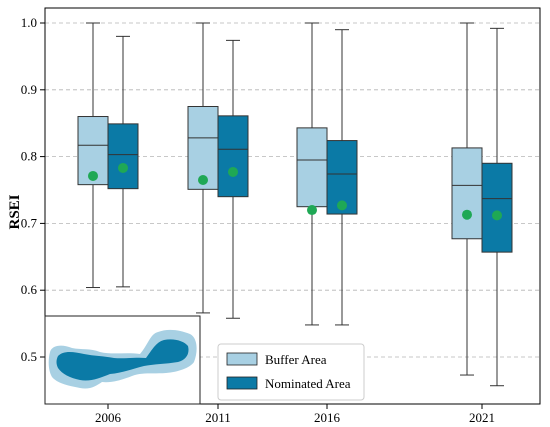 This screenshot has height=427, width=550. Describe the element at coordinates (29, 89) in the screenshot. I see `y-tick-label: 0.9` at that location.